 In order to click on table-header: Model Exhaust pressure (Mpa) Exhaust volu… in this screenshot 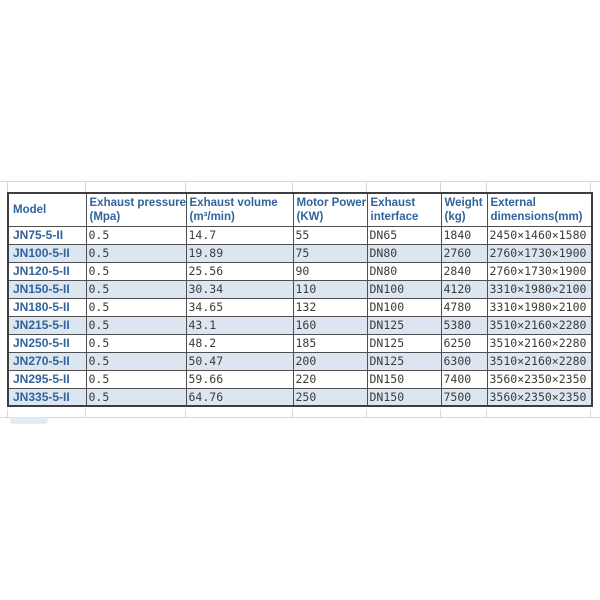, I will do `click(300, 209)`.